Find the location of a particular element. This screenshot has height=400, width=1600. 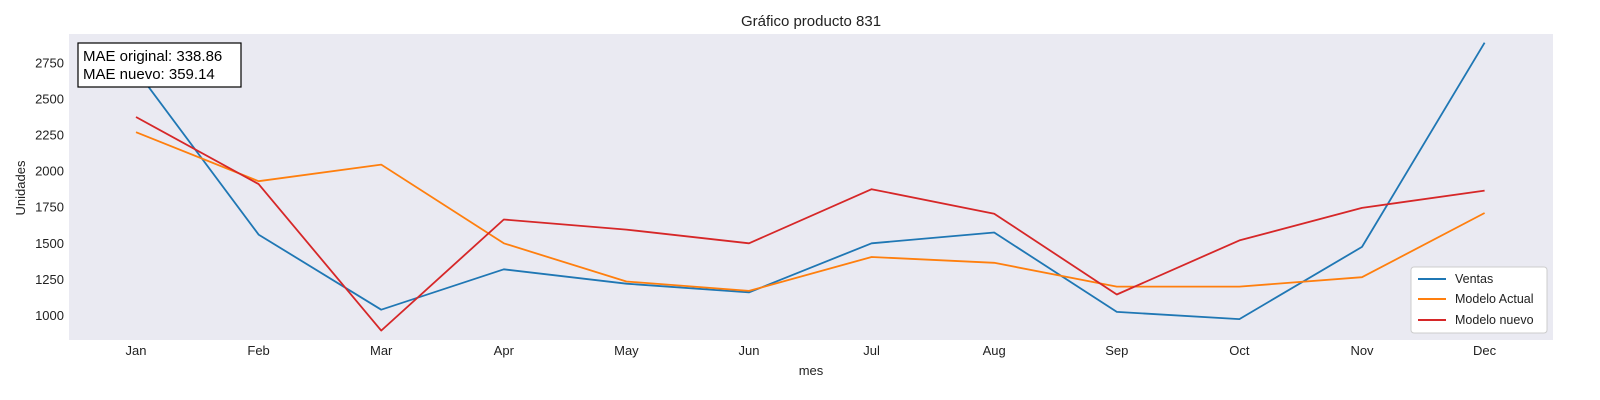

x-tick-label: Jan is located at coordinates (136, 350).